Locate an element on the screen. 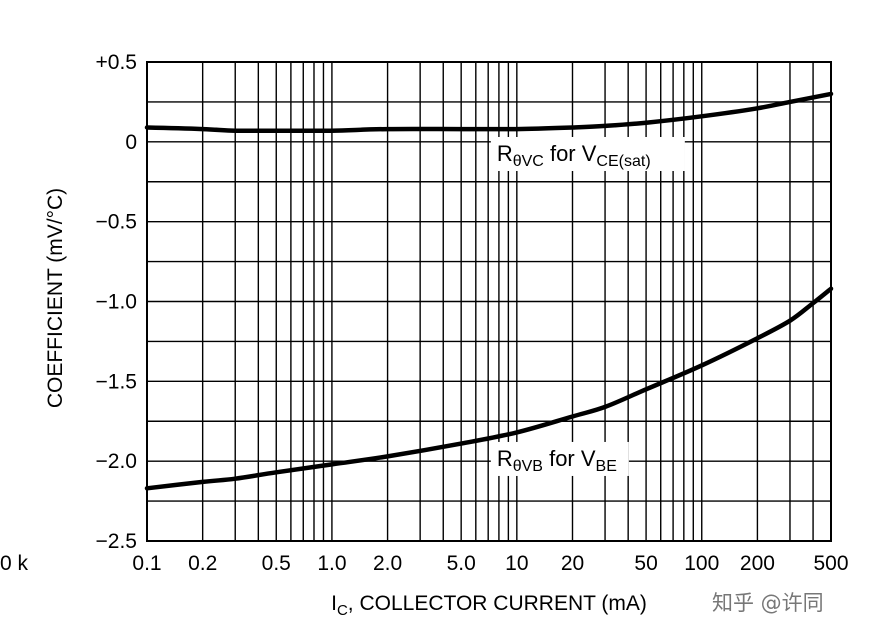 The height and width of the screenshot is (636, 870). watermark: 知乎 @许同 is located at coordinates (768, 603).